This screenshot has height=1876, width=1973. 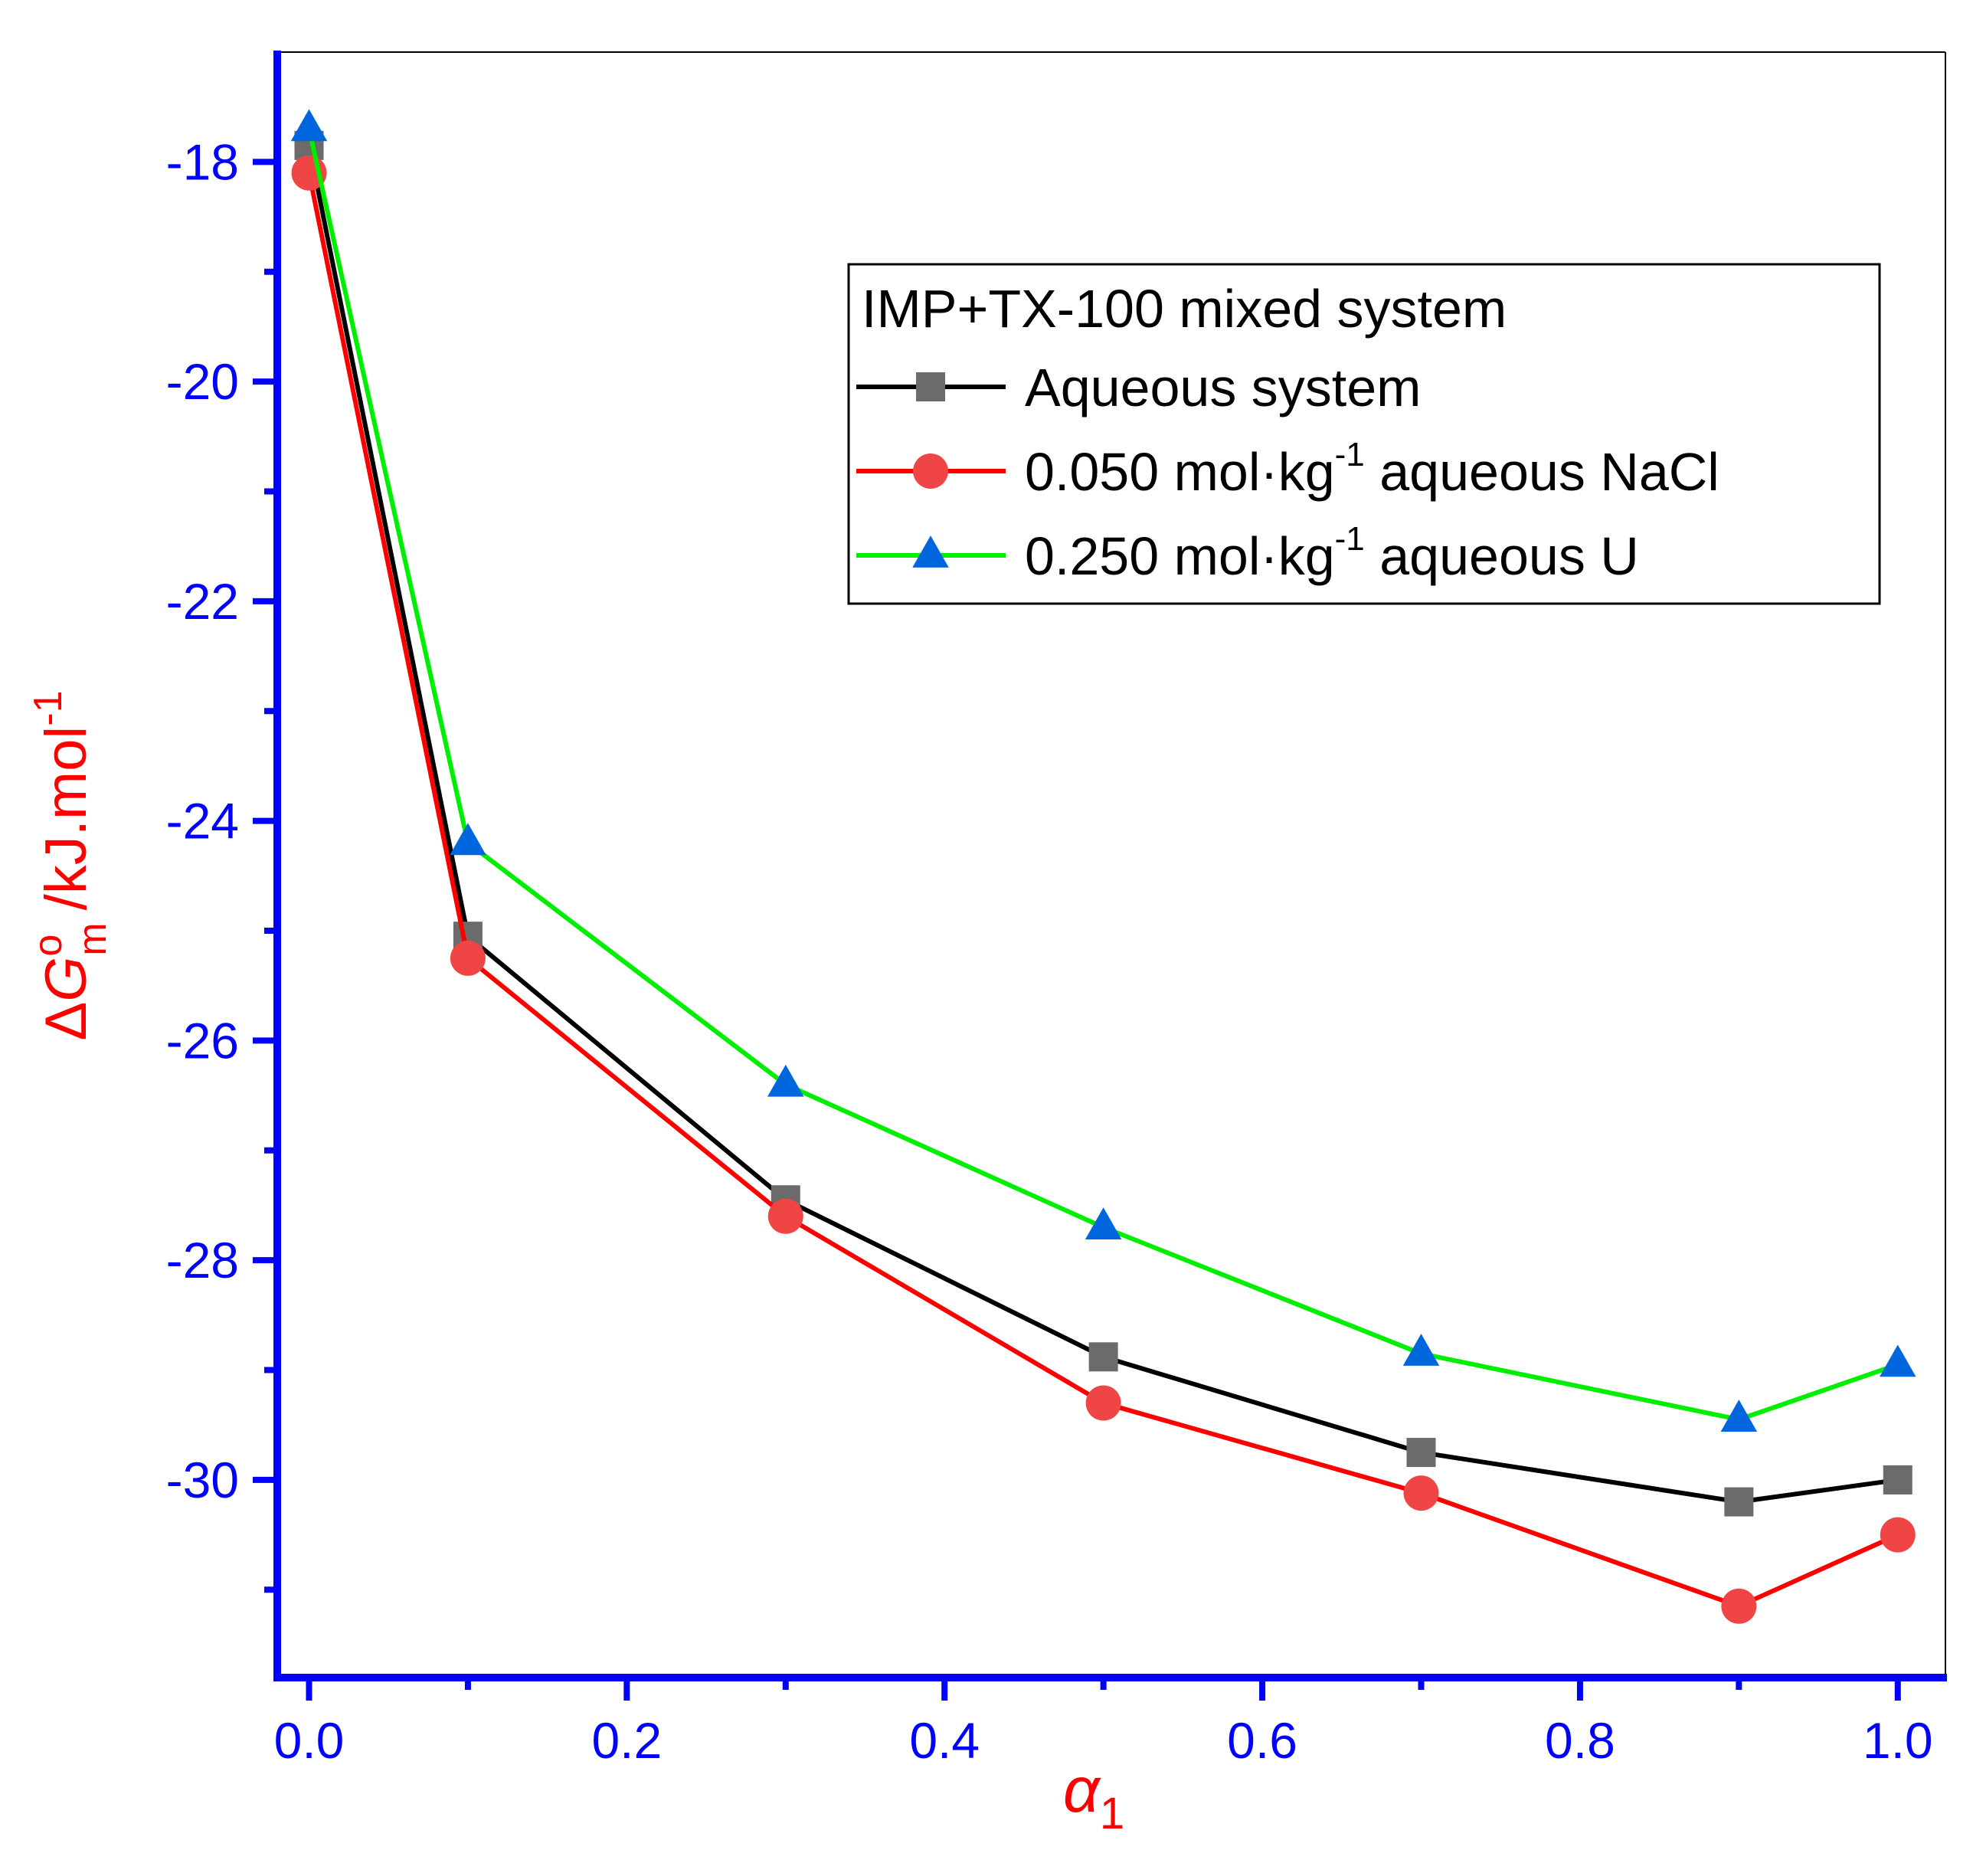 I want to click on y-tick-label: -30, so click(x=202, y=1480).